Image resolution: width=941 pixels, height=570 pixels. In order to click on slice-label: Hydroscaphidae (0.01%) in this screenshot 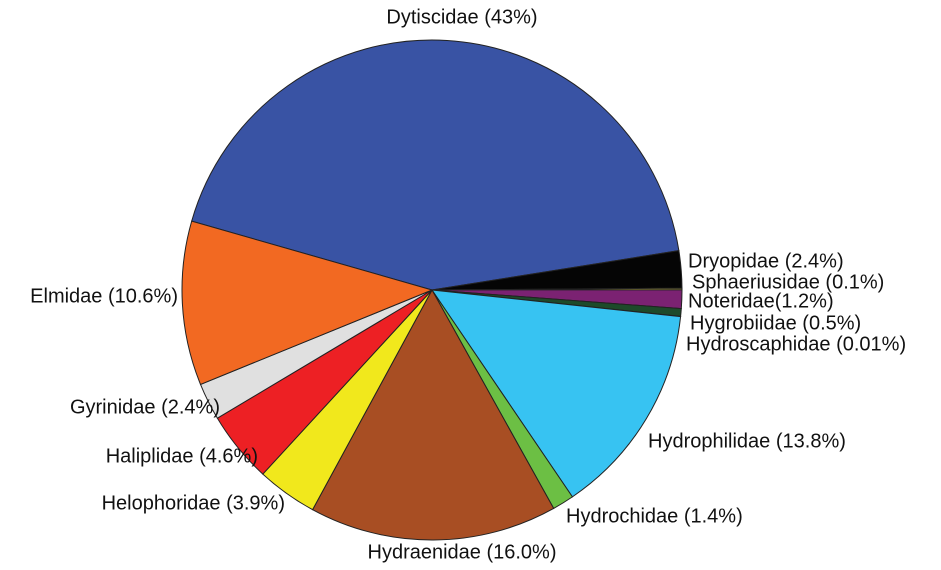, I will do `click(796, 344)`.